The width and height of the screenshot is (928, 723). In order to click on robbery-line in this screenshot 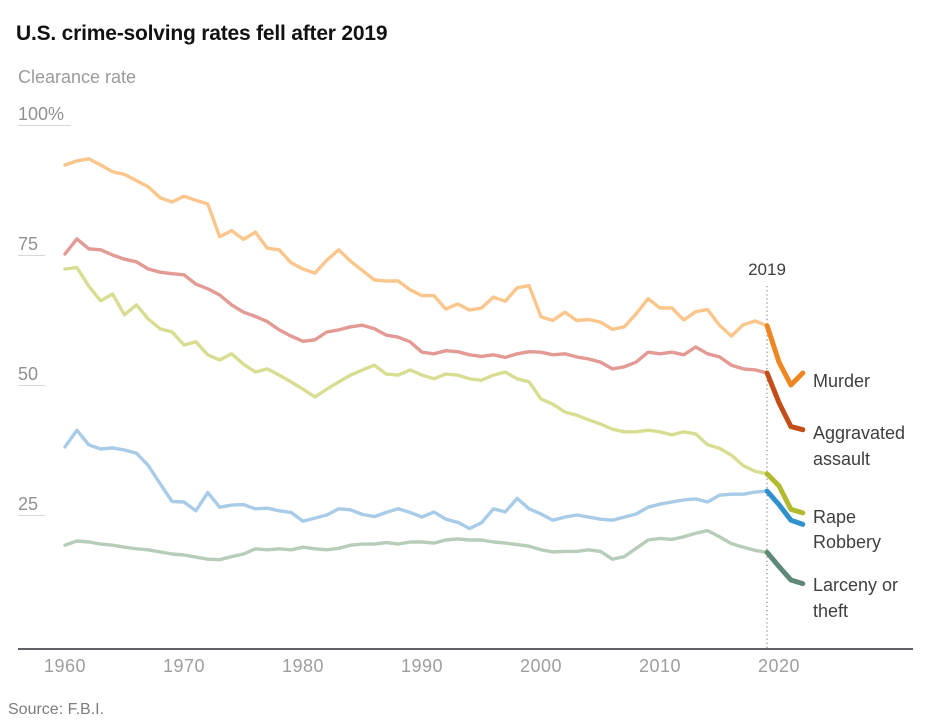, I will do `click(416, 479)`.